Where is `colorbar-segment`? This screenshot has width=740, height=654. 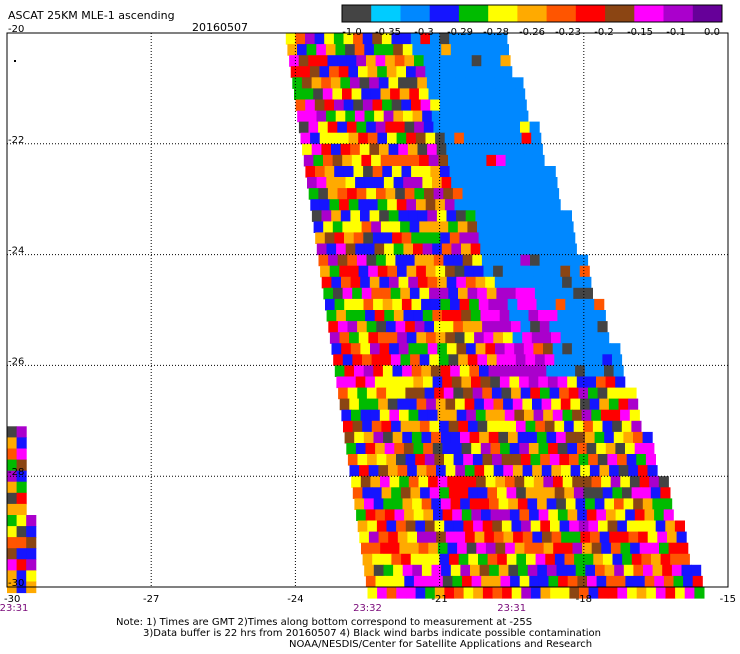 colorbar-segment is located at coordinates (386, 13).